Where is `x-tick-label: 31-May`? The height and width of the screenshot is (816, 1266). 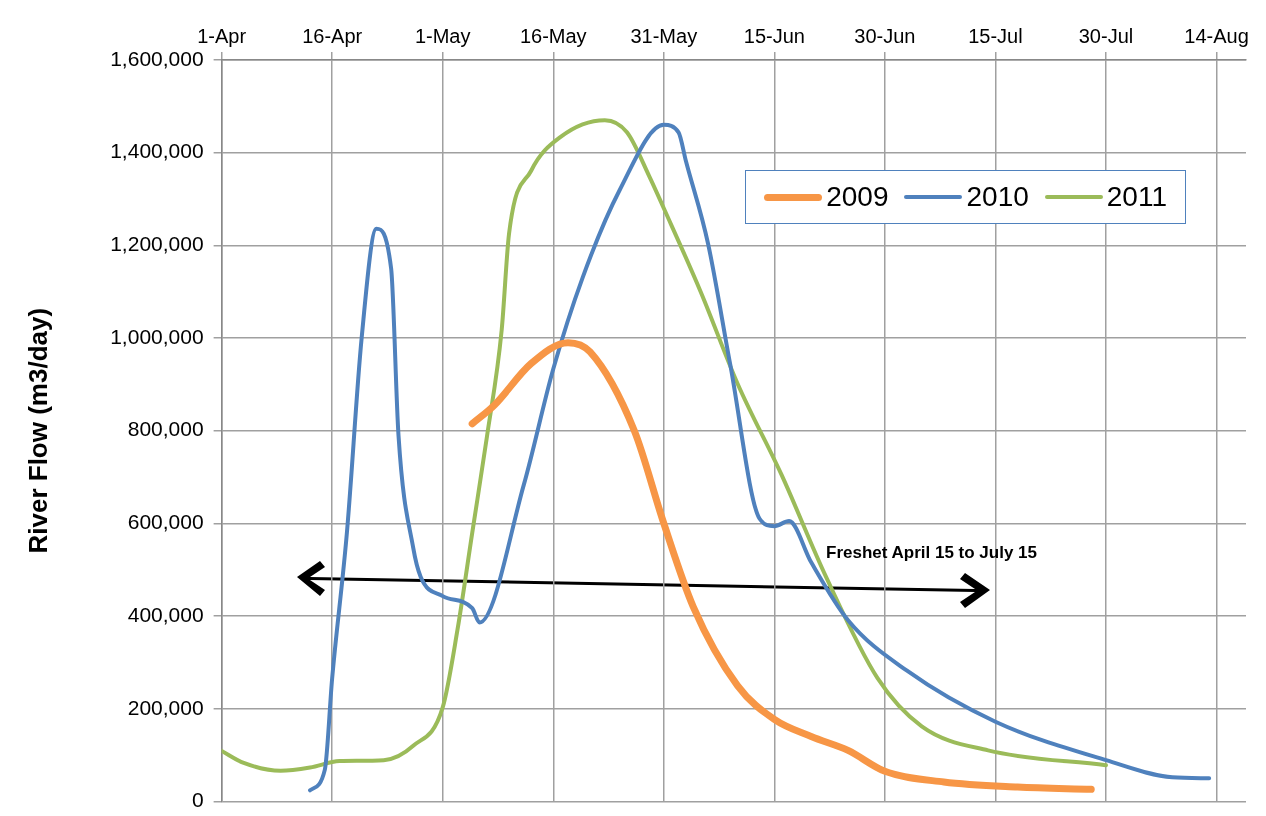 x-tick-label: 31-May is located at coordinates (664, 35).